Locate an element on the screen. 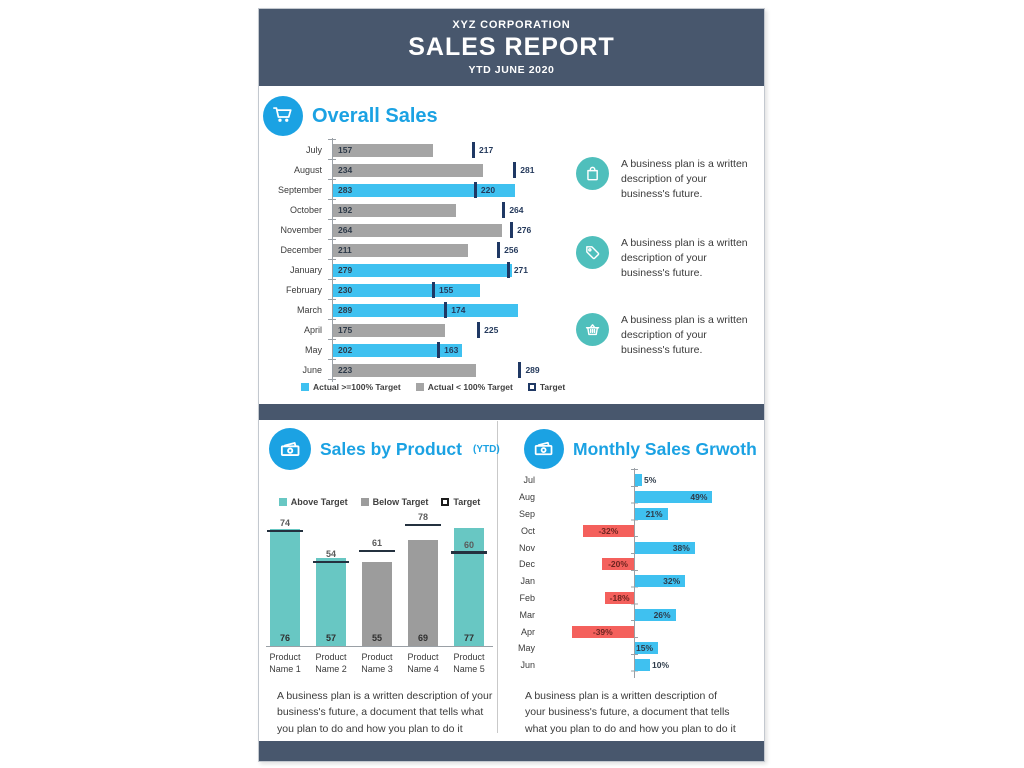  growth-chart-row: Oct -32% is located at coordinates (628, 530).